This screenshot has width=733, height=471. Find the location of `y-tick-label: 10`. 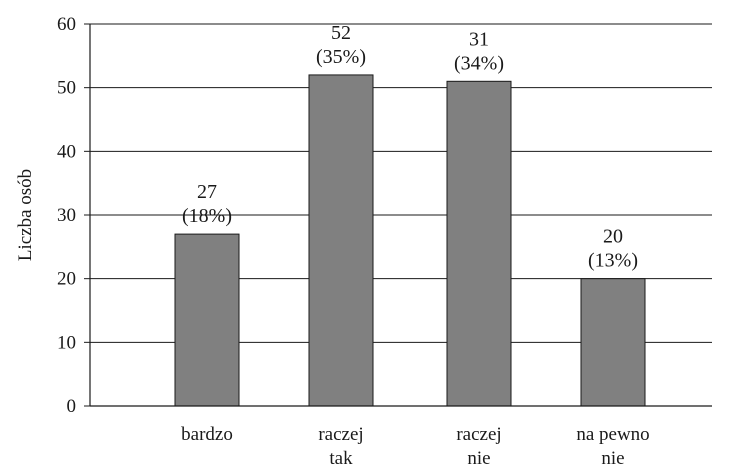

y-tick-label: 10 is located at coordinates (66, 342).